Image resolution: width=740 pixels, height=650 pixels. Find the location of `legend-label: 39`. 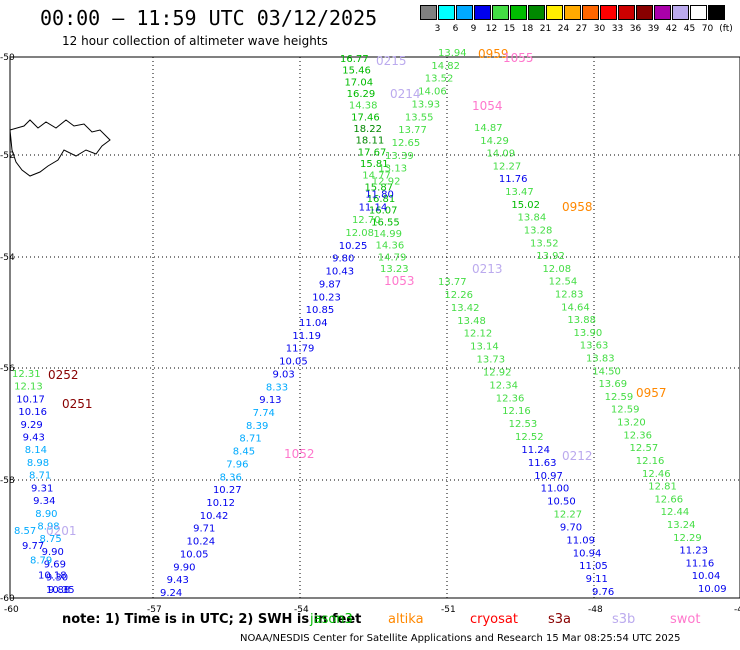

legend-label: 39 is located at coordinates (653, 29).